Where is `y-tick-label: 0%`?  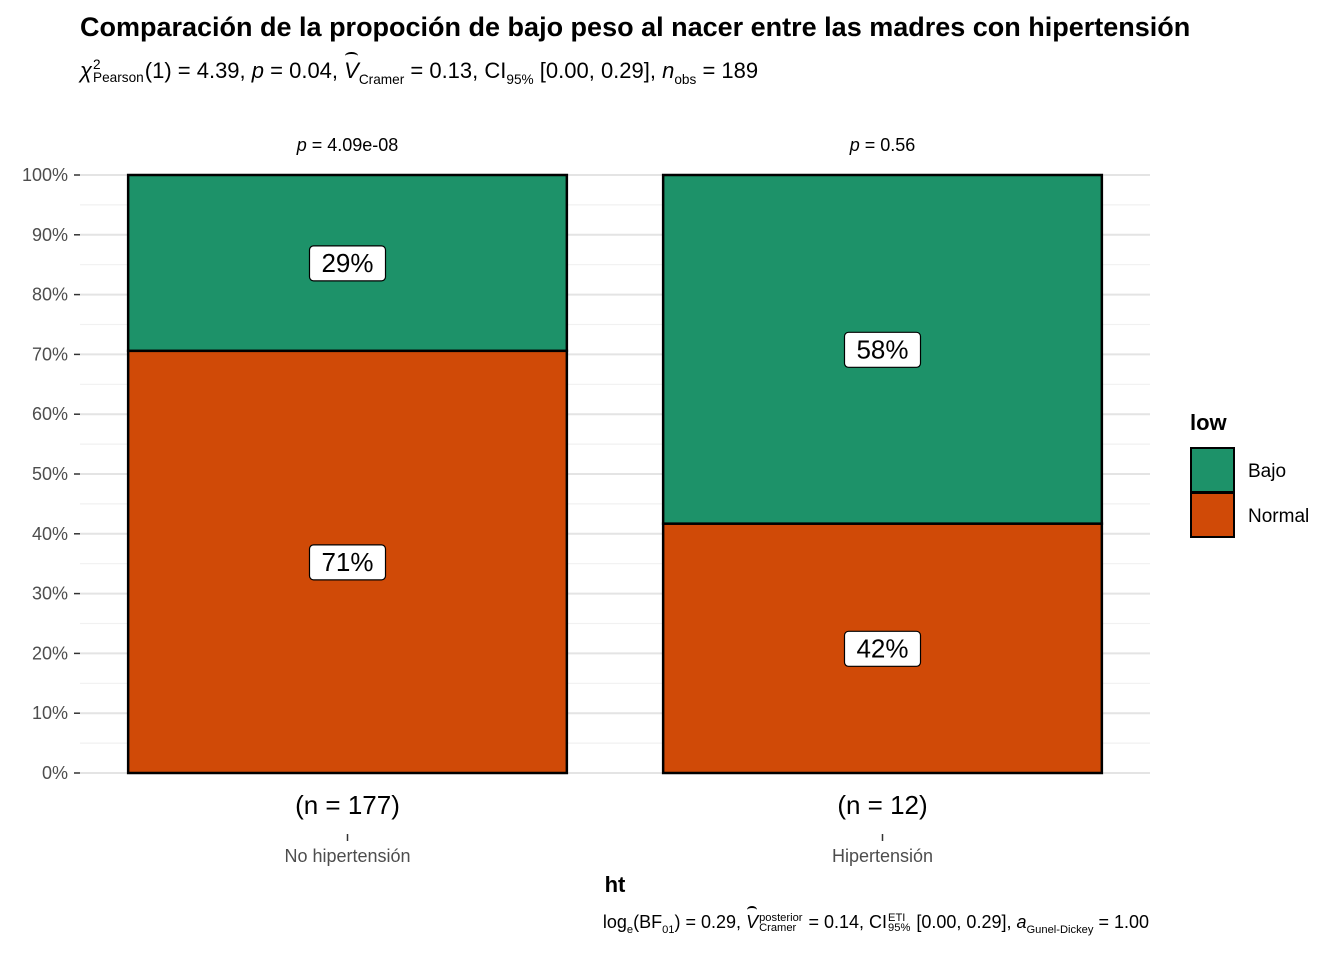 y-tick-label: 0% is located at coordinates (55, 773).